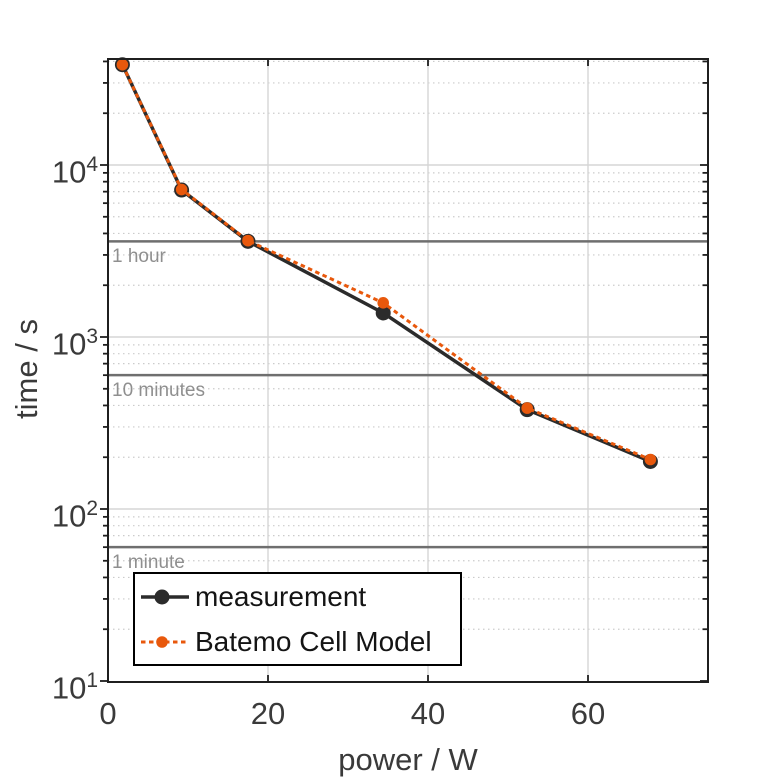  Describe the element at coordinates (588, 713) in the screenshot. I see `x-tick-label: 60` at that location.